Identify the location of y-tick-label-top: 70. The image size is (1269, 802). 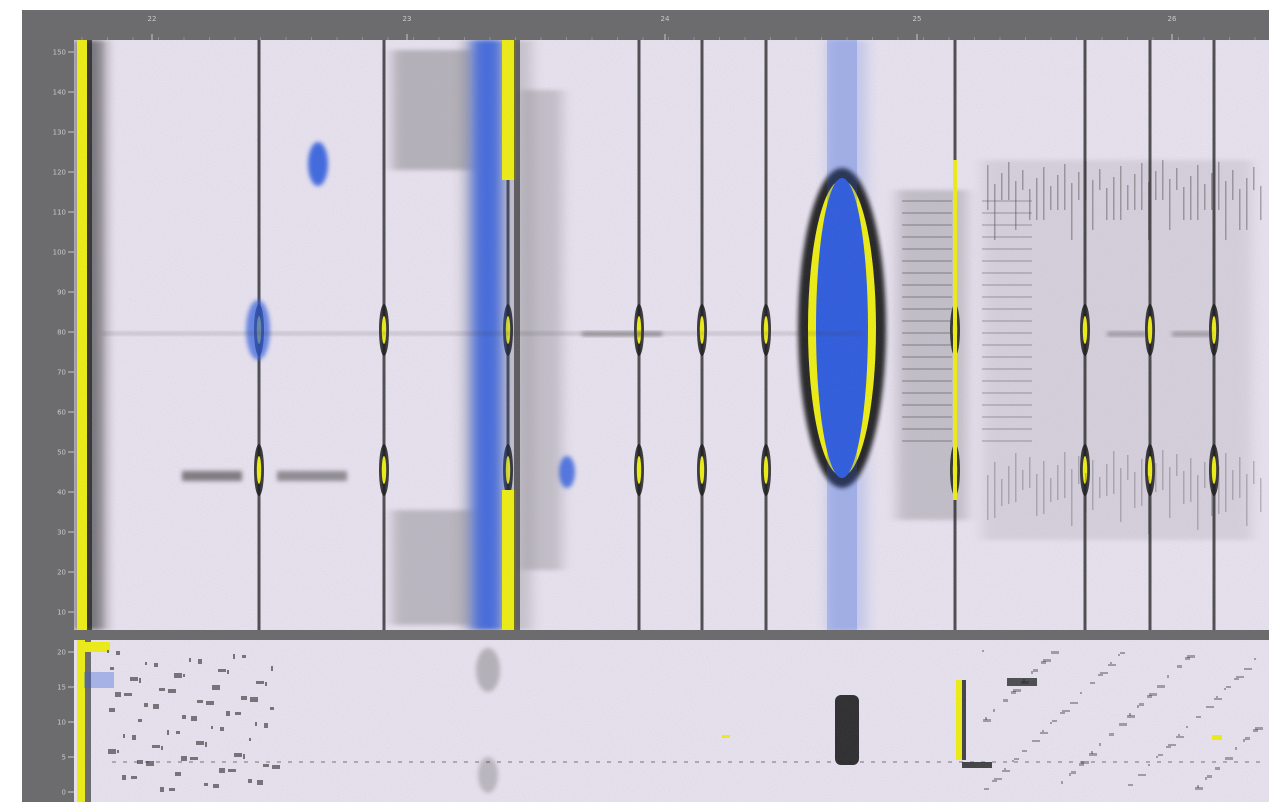
(61, 373).